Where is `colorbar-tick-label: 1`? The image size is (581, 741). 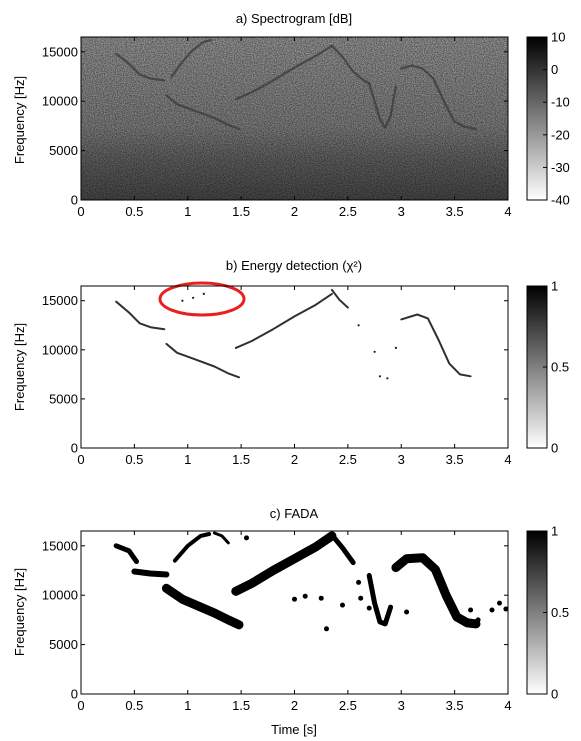
colorbar-tick-label: 1 is located at coordinates (554, 531).